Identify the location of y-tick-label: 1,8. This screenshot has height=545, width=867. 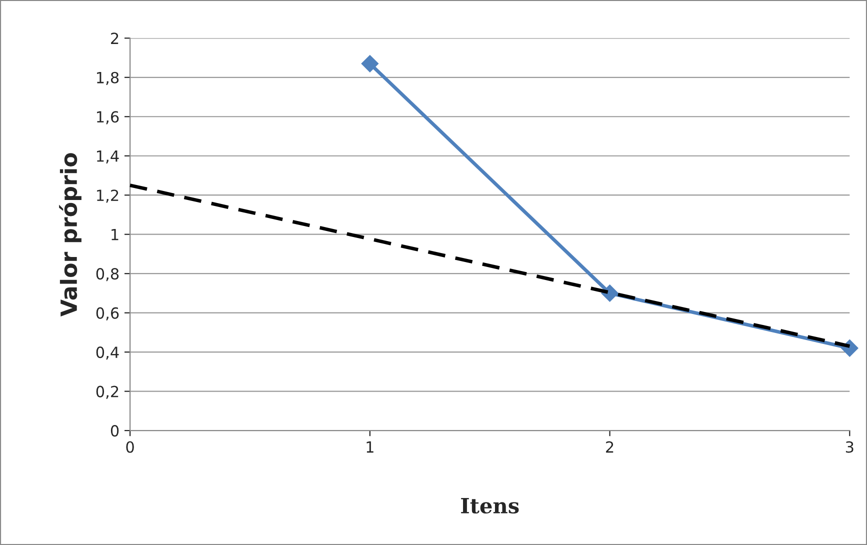
(108, 78).